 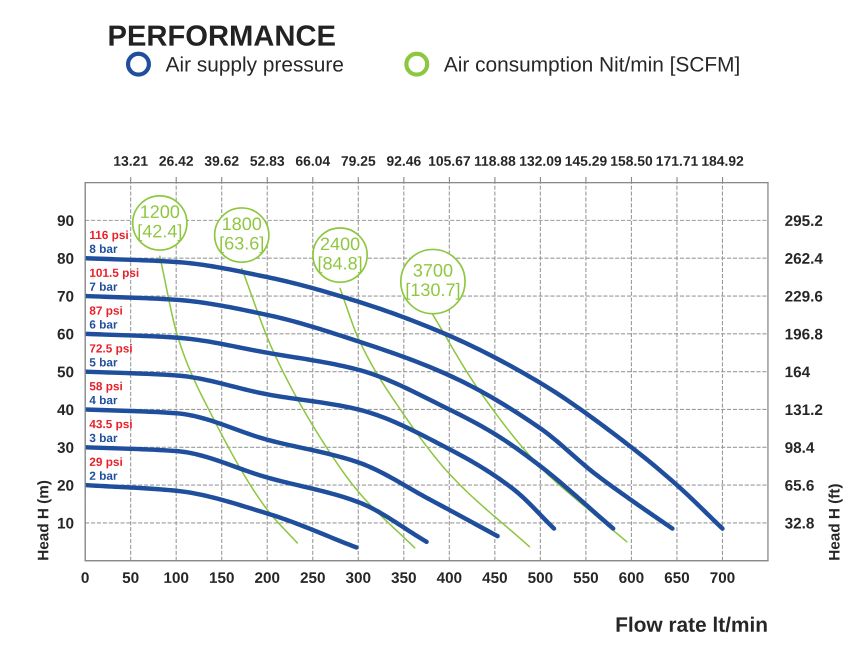 What do you see at coordinates (677, 161) in the screenshot?
I see `x2-tick-label: 171.71` at bounding box center [677, 161].